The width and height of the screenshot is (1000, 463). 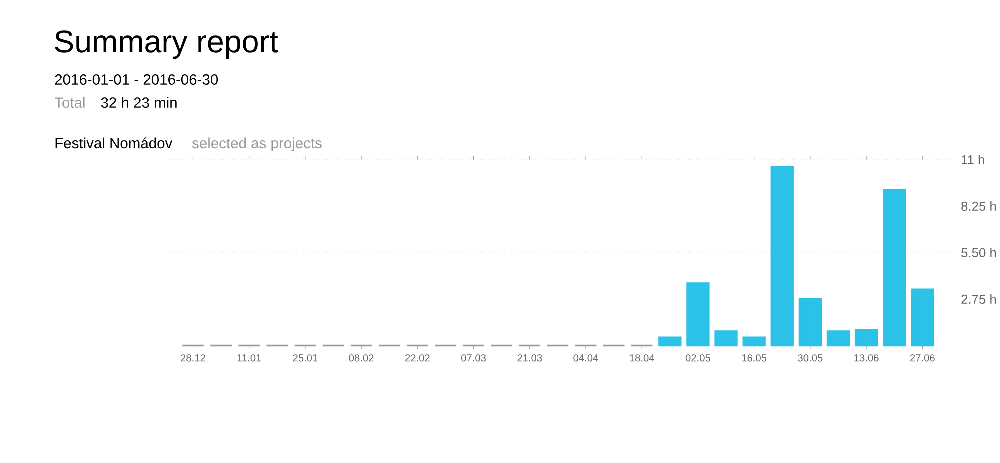 What do you see at coordinates (114, 143) in the screenshot?
I see `text: Festival Nomádov` at bounding box center [114, 143].